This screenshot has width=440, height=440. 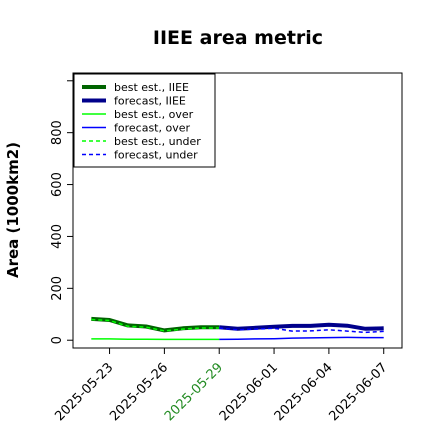 I want to click on y-tick-label: 800, so click(x=57, y=132).